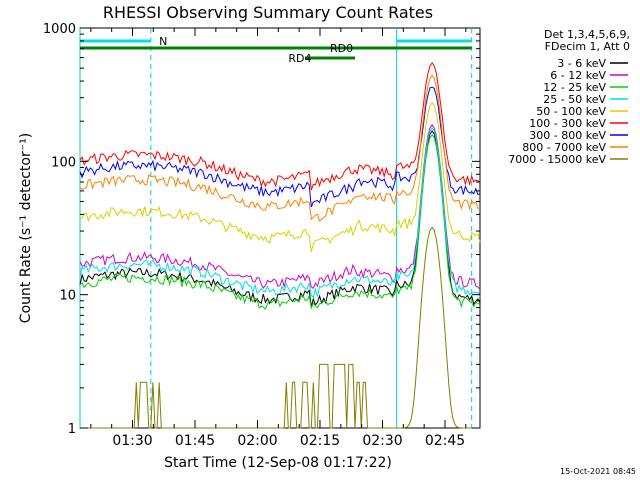 This screenshot has width=640, height=480. I want to click on chart-title: RHESSI Observing Summary Count Rates, so click(268, 12).